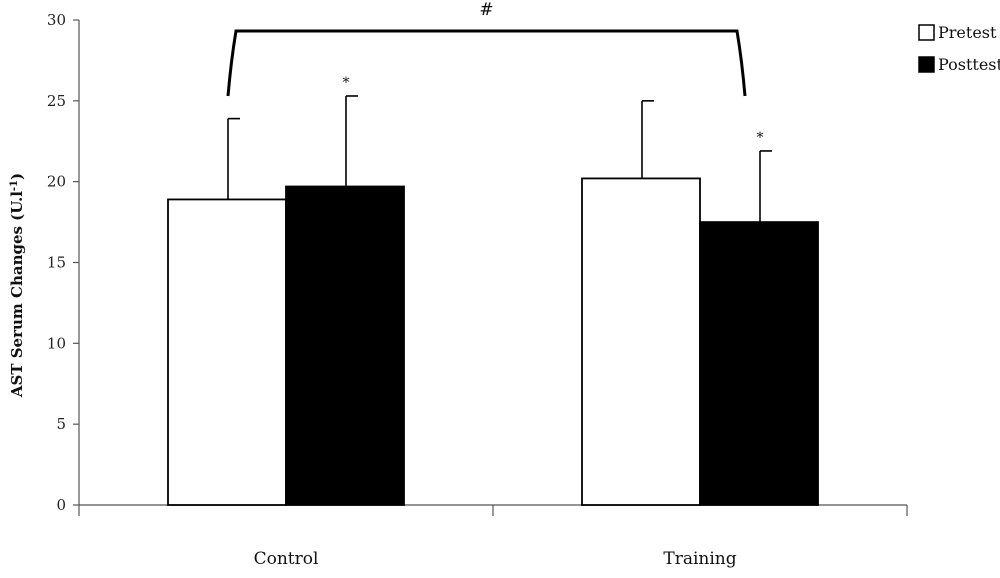  Describe the element at coordinates (486, 63) in the screenshot. I see `comparison-bracket` at that location.